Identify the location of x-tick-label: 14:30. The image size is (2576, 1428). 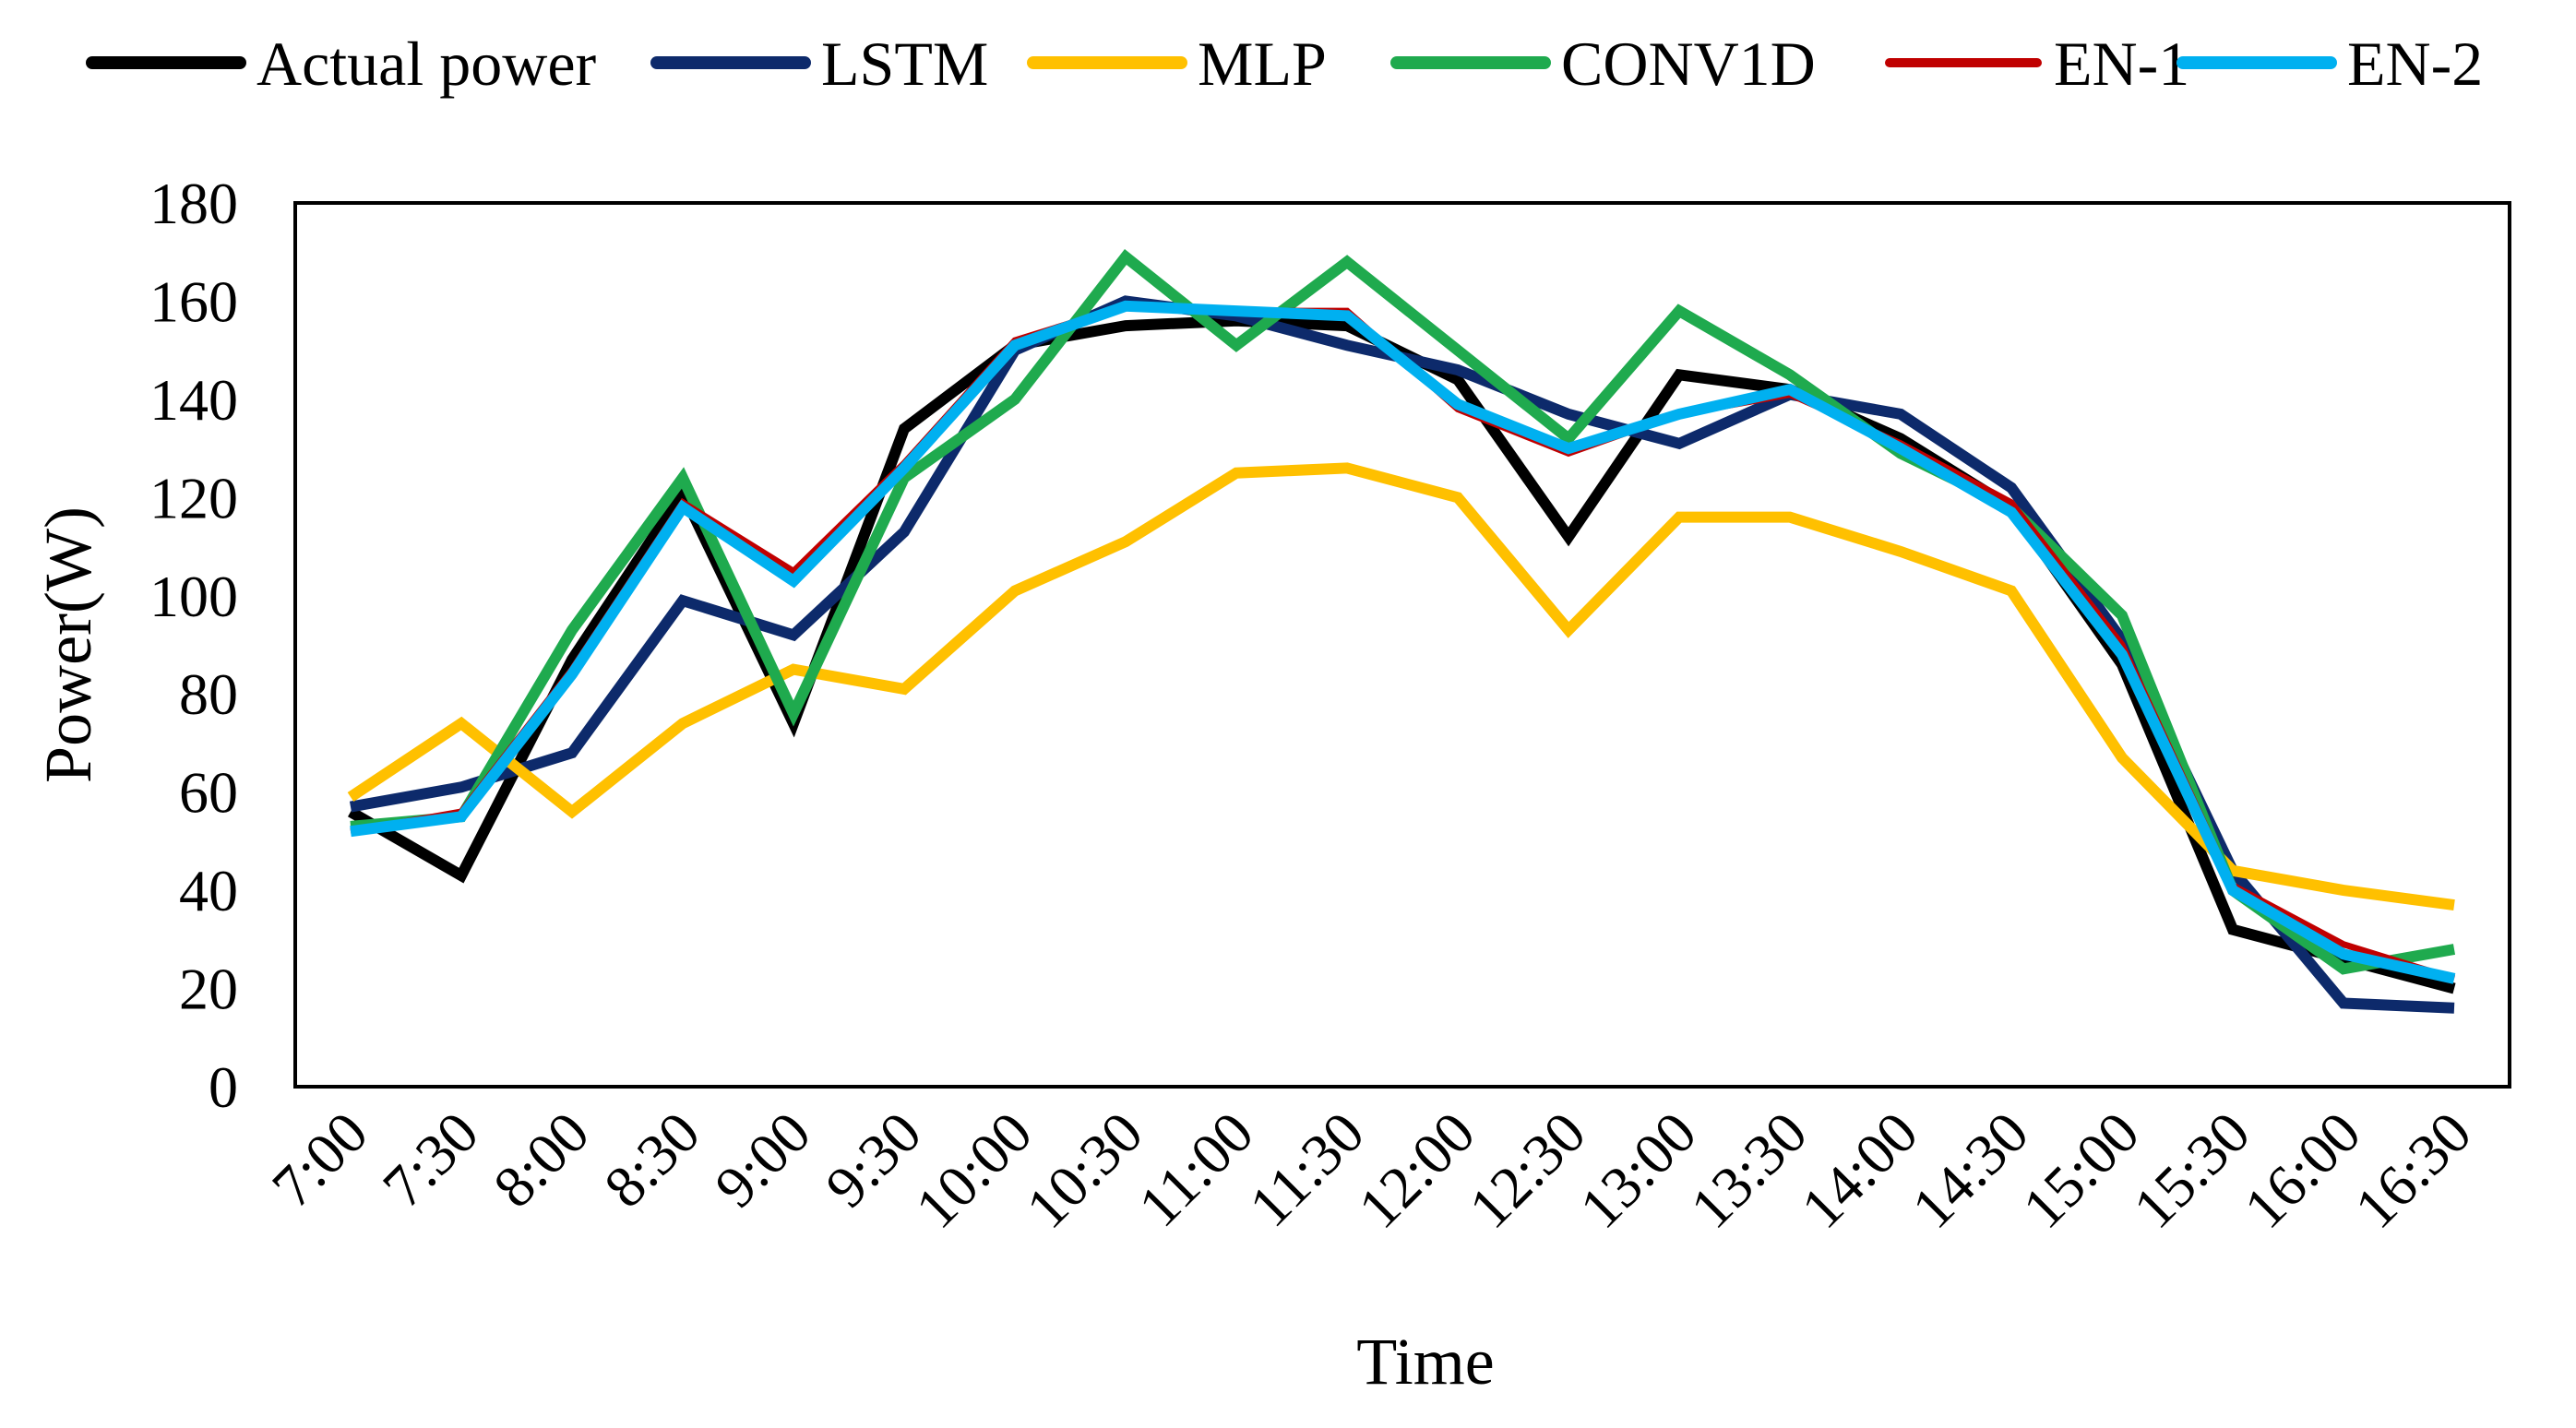
(1970, 1170).